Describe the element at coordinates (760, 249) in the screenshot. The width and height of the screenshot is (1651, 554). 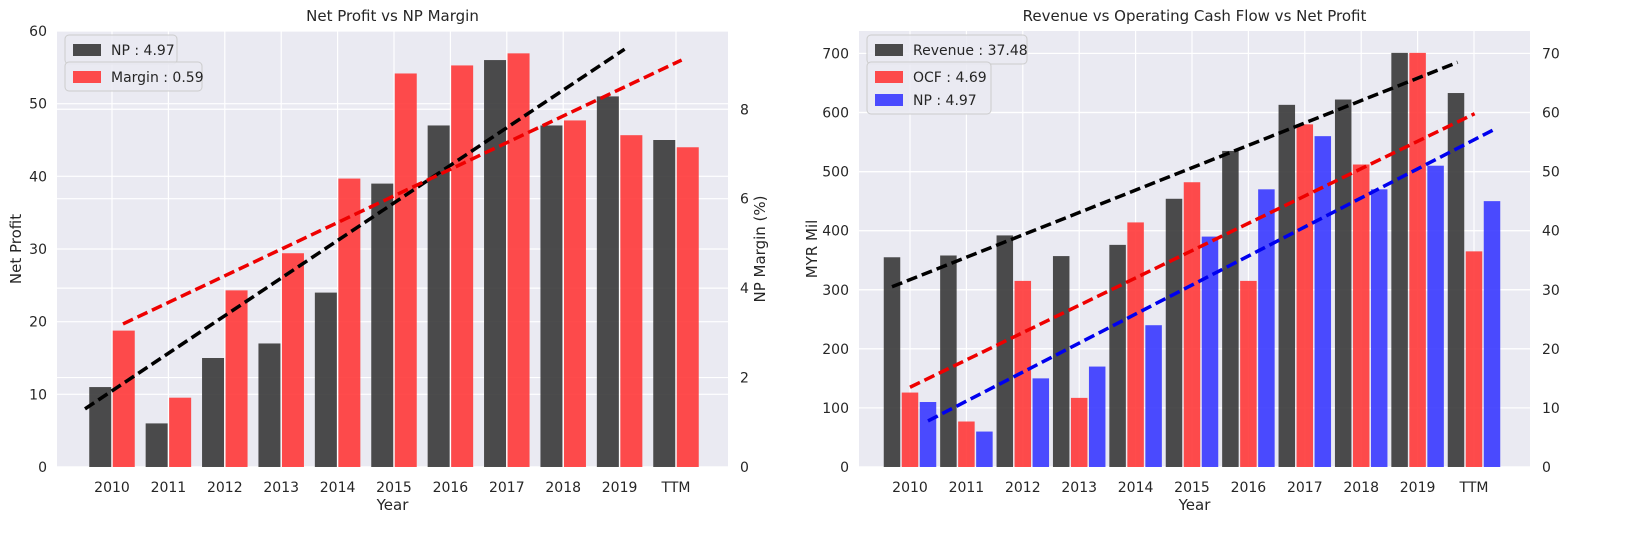
I see `y2-axis-label: NP Margin (%)` at that location.